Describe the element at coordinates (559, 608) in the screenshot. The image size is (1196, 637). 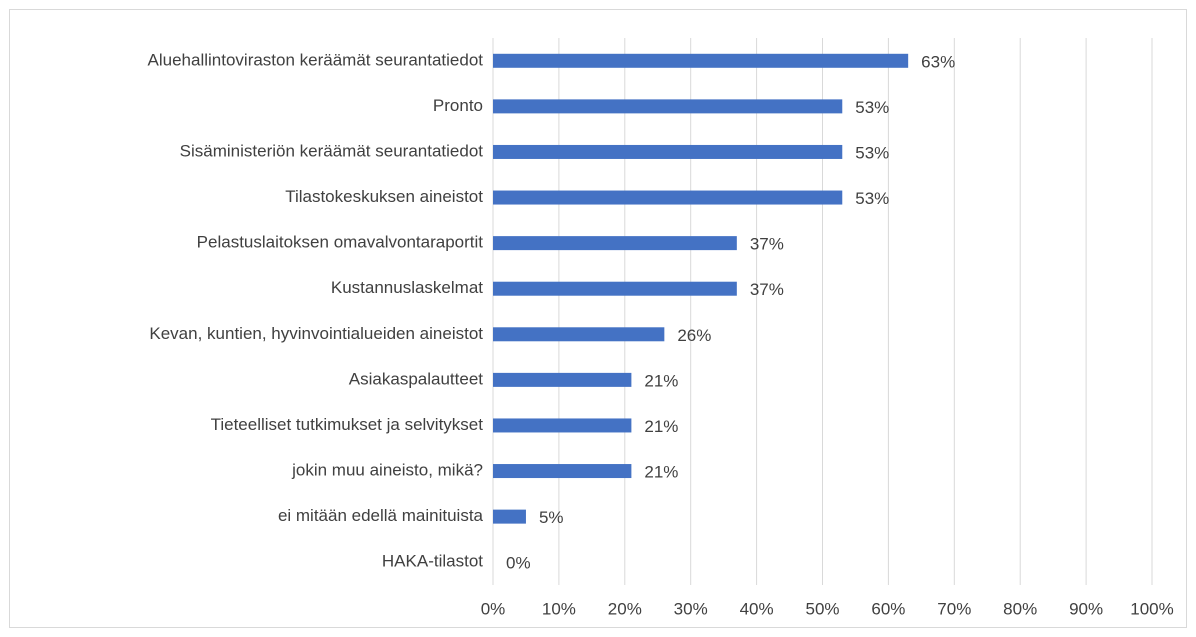
I see `x-tick-label: 10%` at that location.